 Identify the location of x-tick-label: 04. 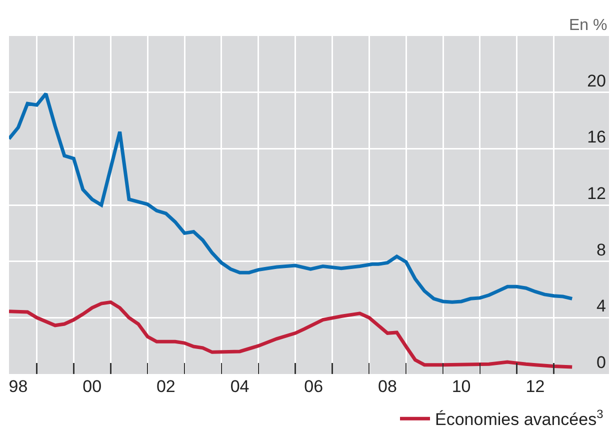
(240, 386).